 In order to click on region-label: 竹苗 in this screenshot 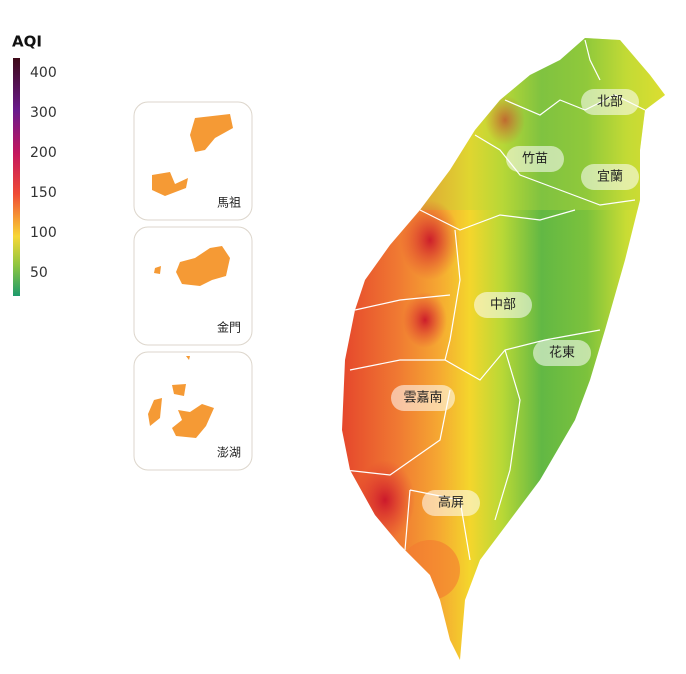, I will do `click(535, 159)`.